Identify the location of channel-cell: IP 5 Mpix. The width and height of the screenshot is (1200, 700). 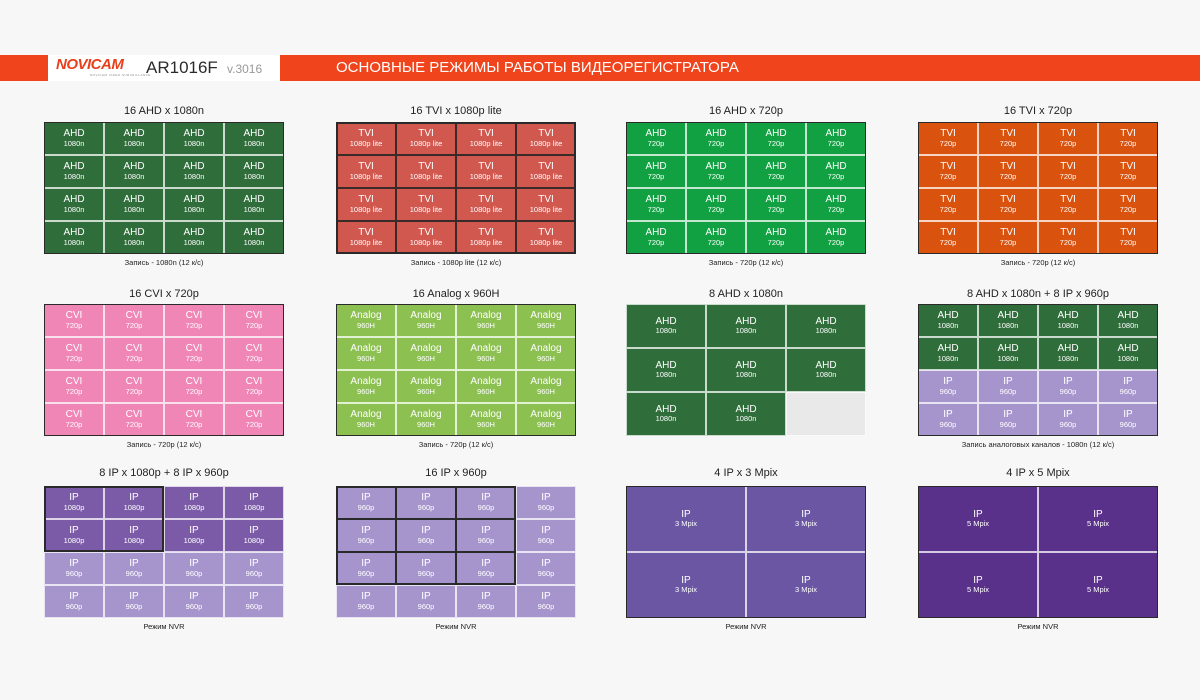
(1098, 519).